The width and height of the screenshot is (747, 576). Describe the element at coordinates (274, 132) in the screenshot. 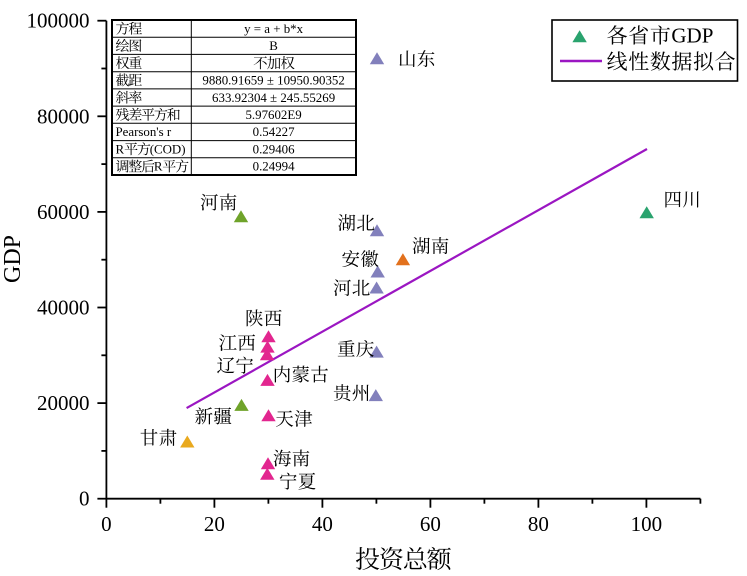

I see `svg-text: 0.54227` at that location.